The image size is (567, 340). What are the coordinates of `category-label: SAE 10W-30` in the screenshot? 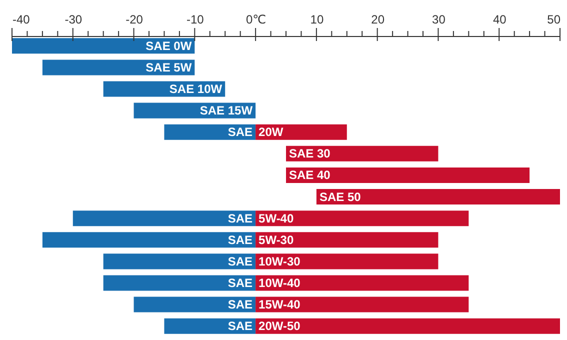 It's located at (264, 261).